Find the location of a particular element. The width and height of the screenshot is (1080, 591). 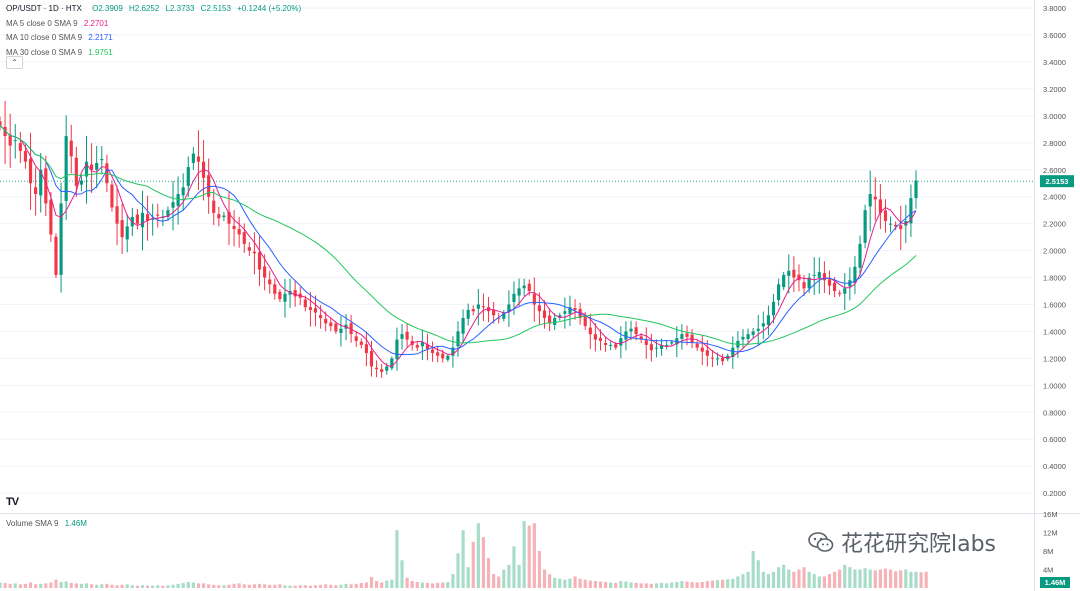

symbol-label: OP/USDT · 1D · HTX is located at coordinates (44, 8).